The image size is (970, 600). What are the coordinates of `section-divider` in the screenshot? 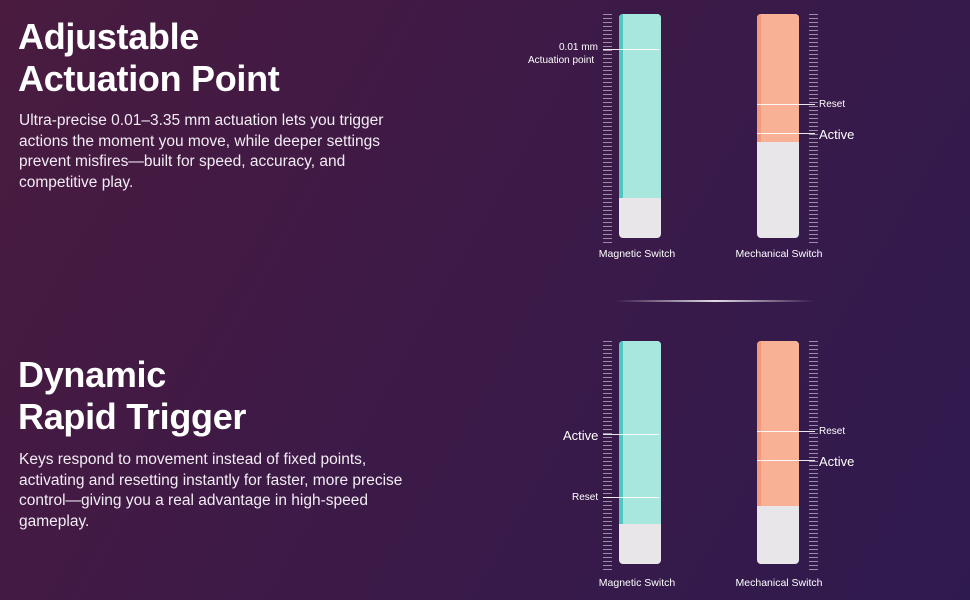 It's located at (715, 301).